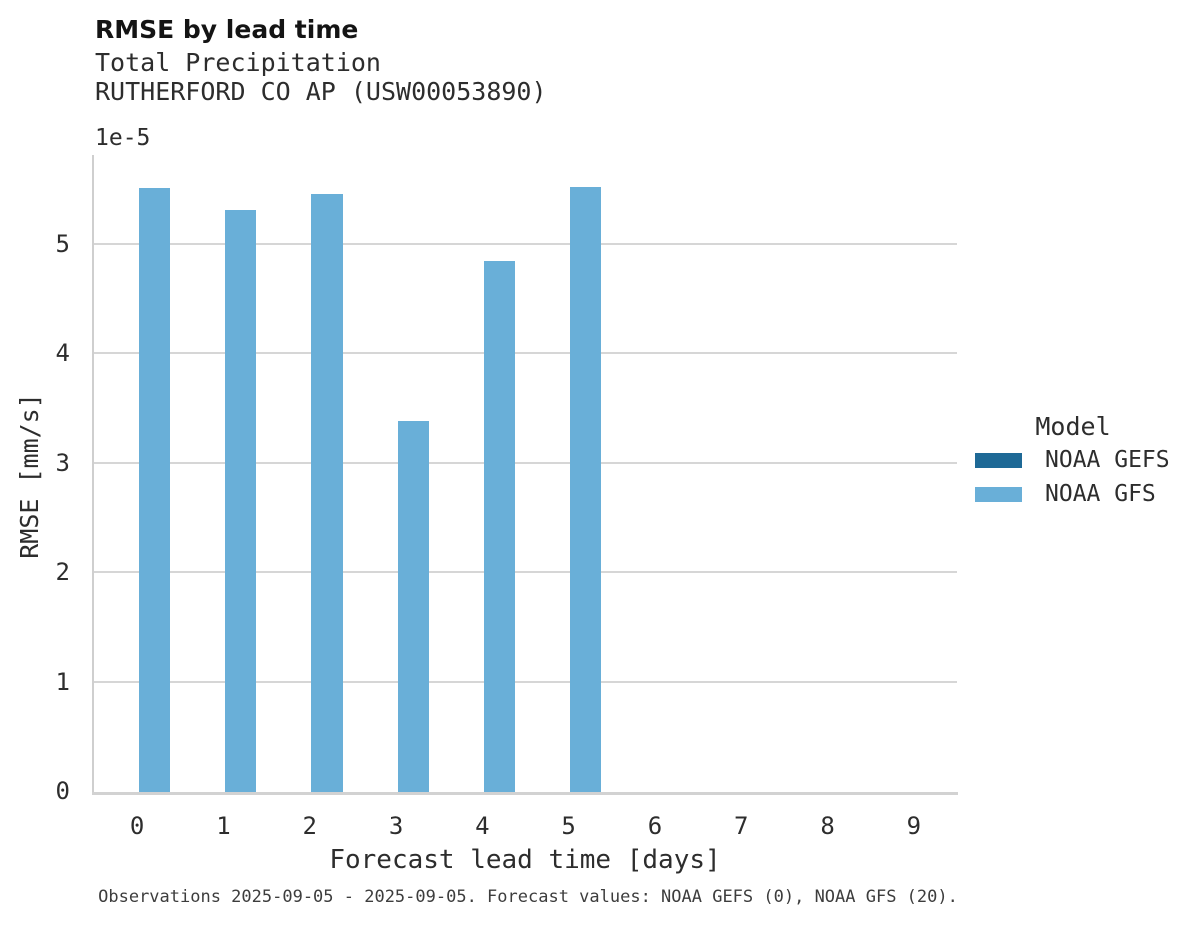 The image size is (1195, 926). What do you see at coordinates (62, 353) in the screenshot?
I see `y-tick-label-4: 4` at bounding box center [62, 353].